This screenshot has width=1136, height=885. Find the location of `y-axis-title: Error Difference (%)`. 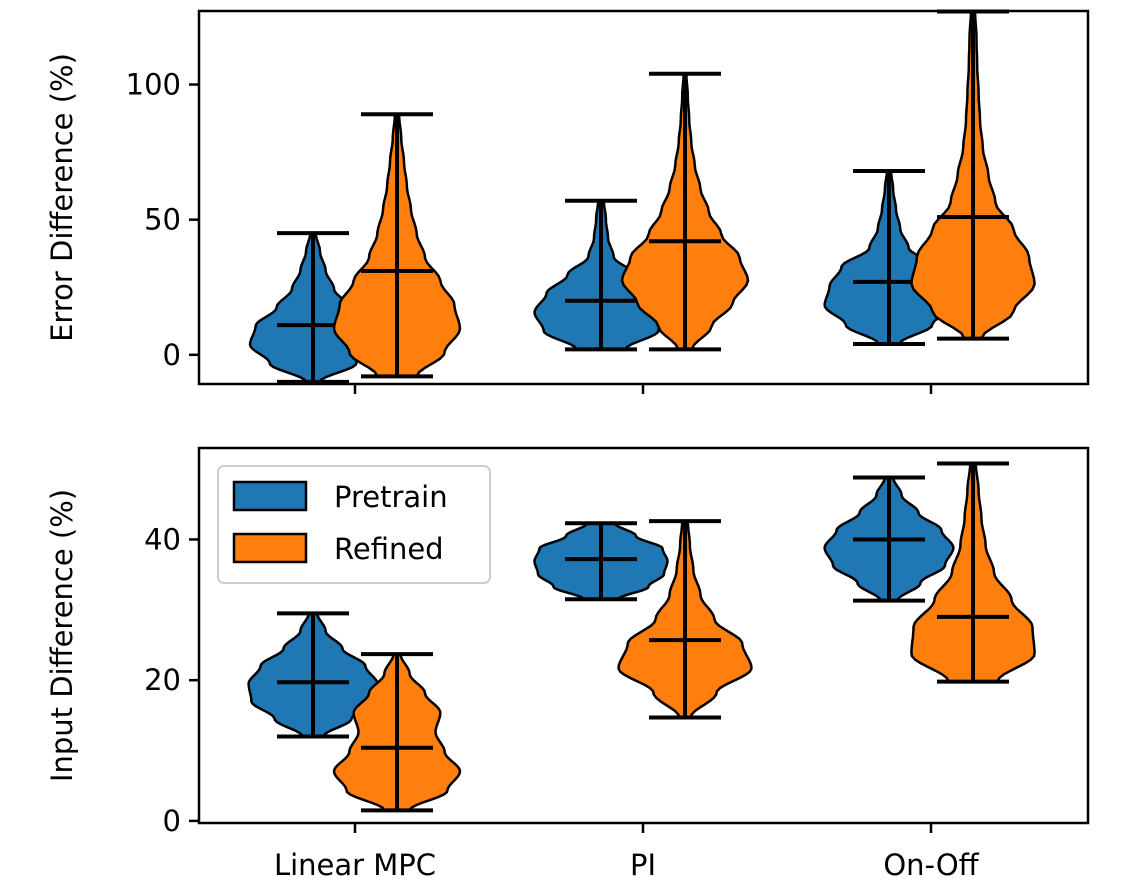

y-axis-title: Error Difference (%) is located at coordinates (62, 197).